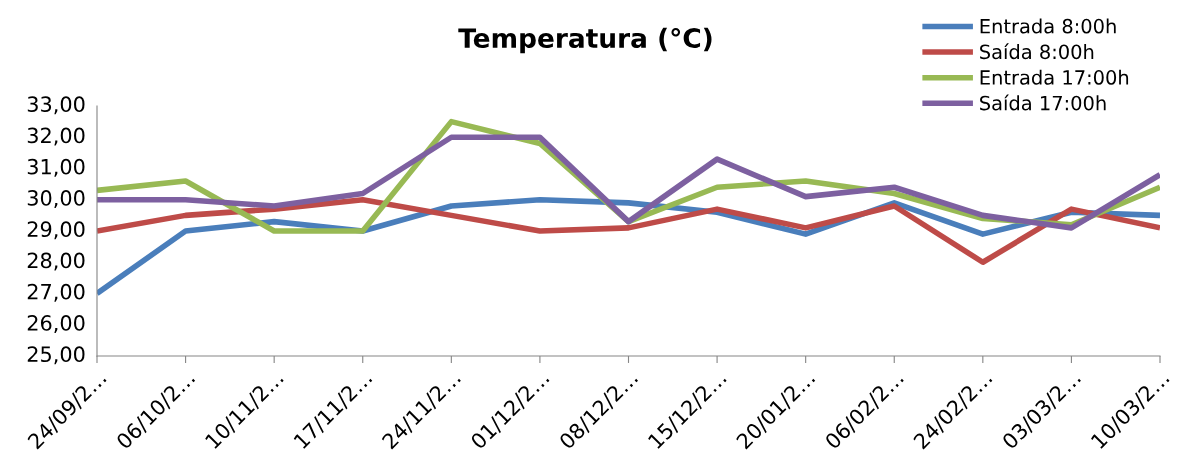 This screenshot has width=1191, height=465. Describe the element at coordinates (56, 167) in the screenshot. I see `y-tick-label: 31,00` at that location.